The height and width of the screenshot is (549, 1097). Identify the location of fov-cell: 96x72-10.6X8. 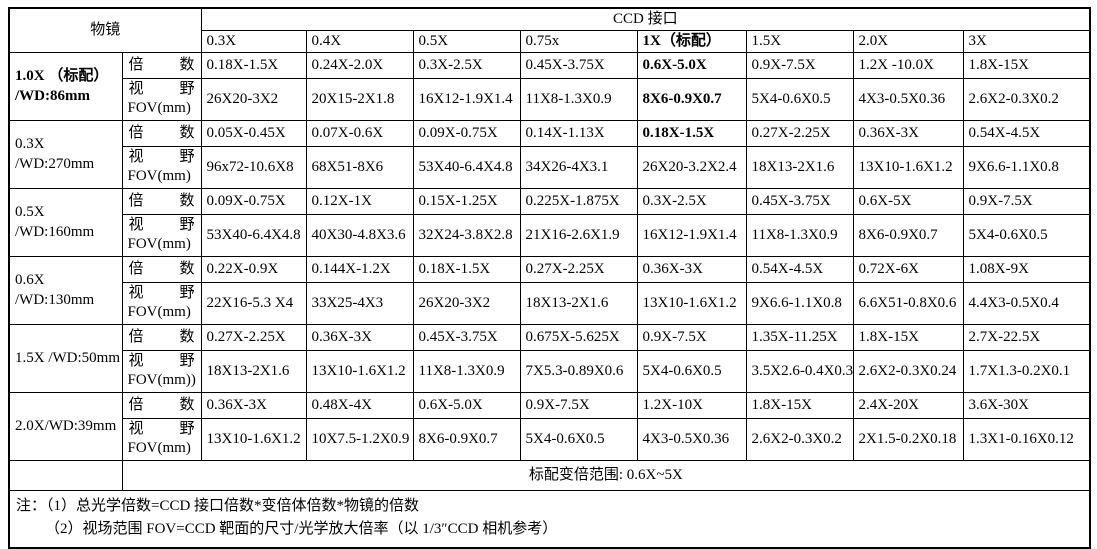
(253, 167).